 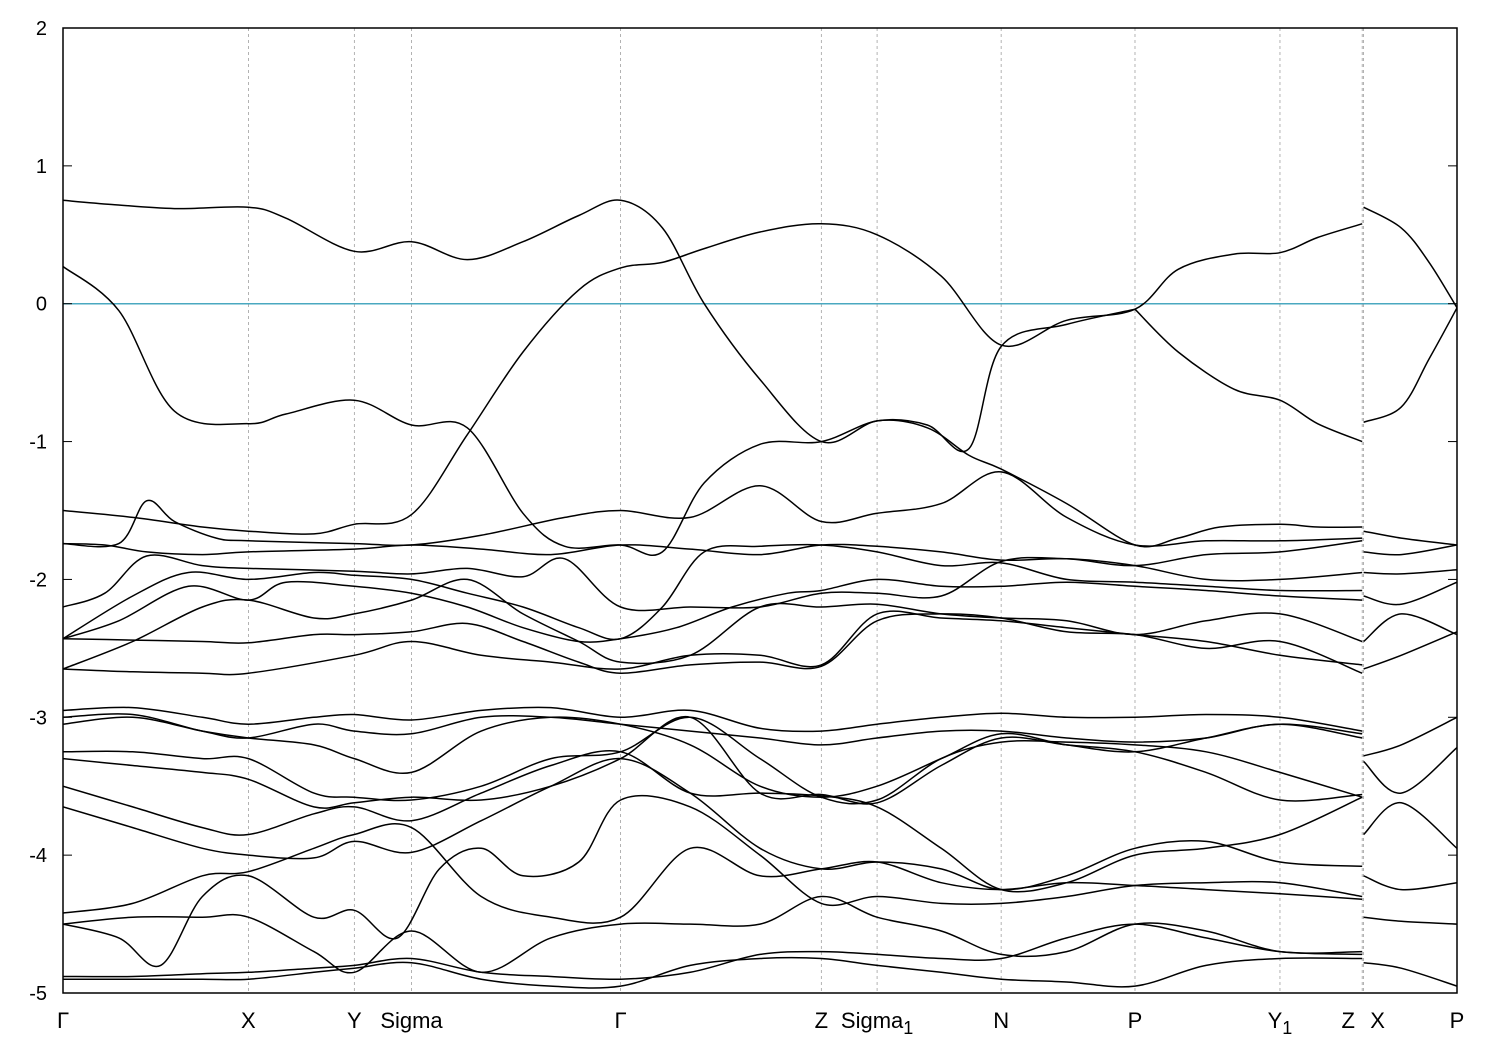 What do you see at coordinates (38, 994) in the screenshot?
I see `y-tick-label: -5` at bounding box center [38, 994].